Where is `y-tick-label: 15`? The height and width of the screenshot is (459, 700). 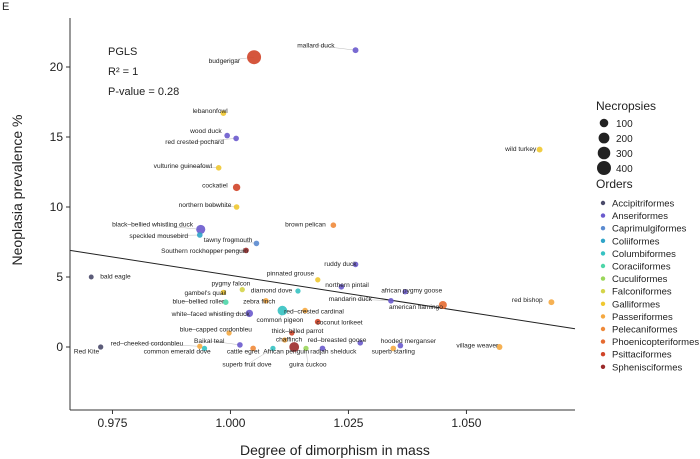
y-tick-label: 15 is located at coordinates (57, 137).